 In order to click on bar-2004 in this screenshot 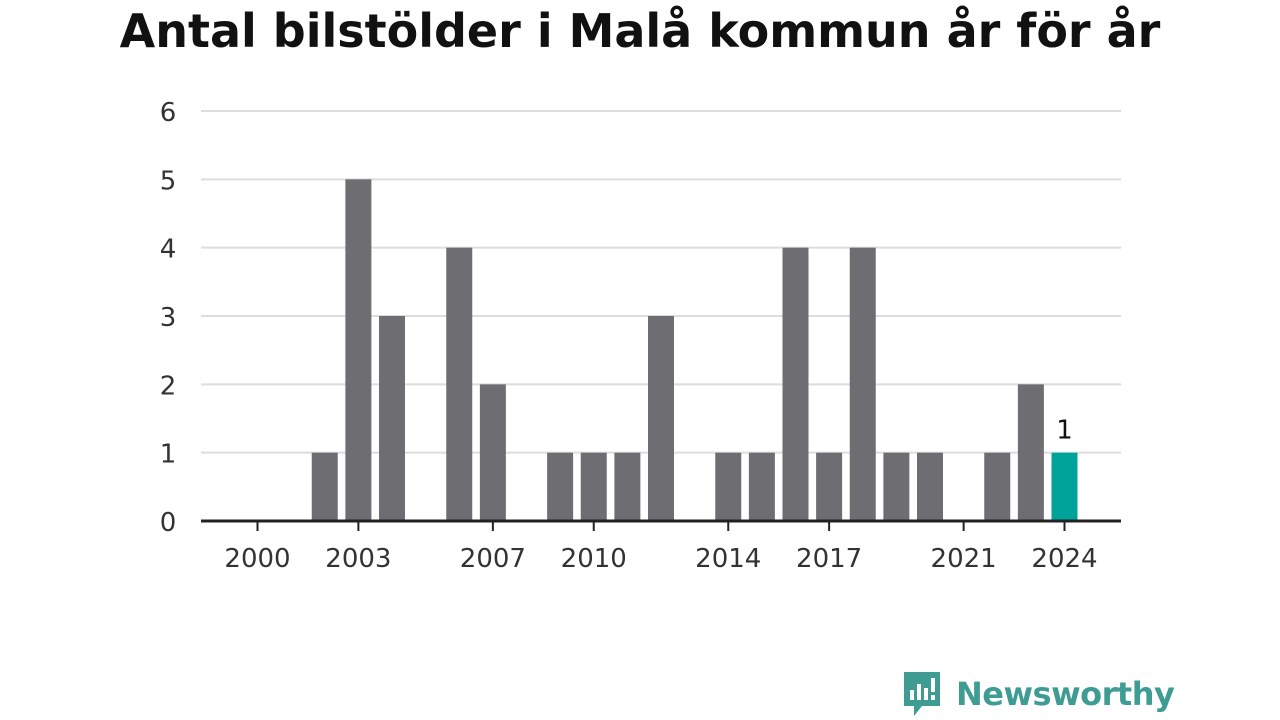, I will do `click(392, 418)`.